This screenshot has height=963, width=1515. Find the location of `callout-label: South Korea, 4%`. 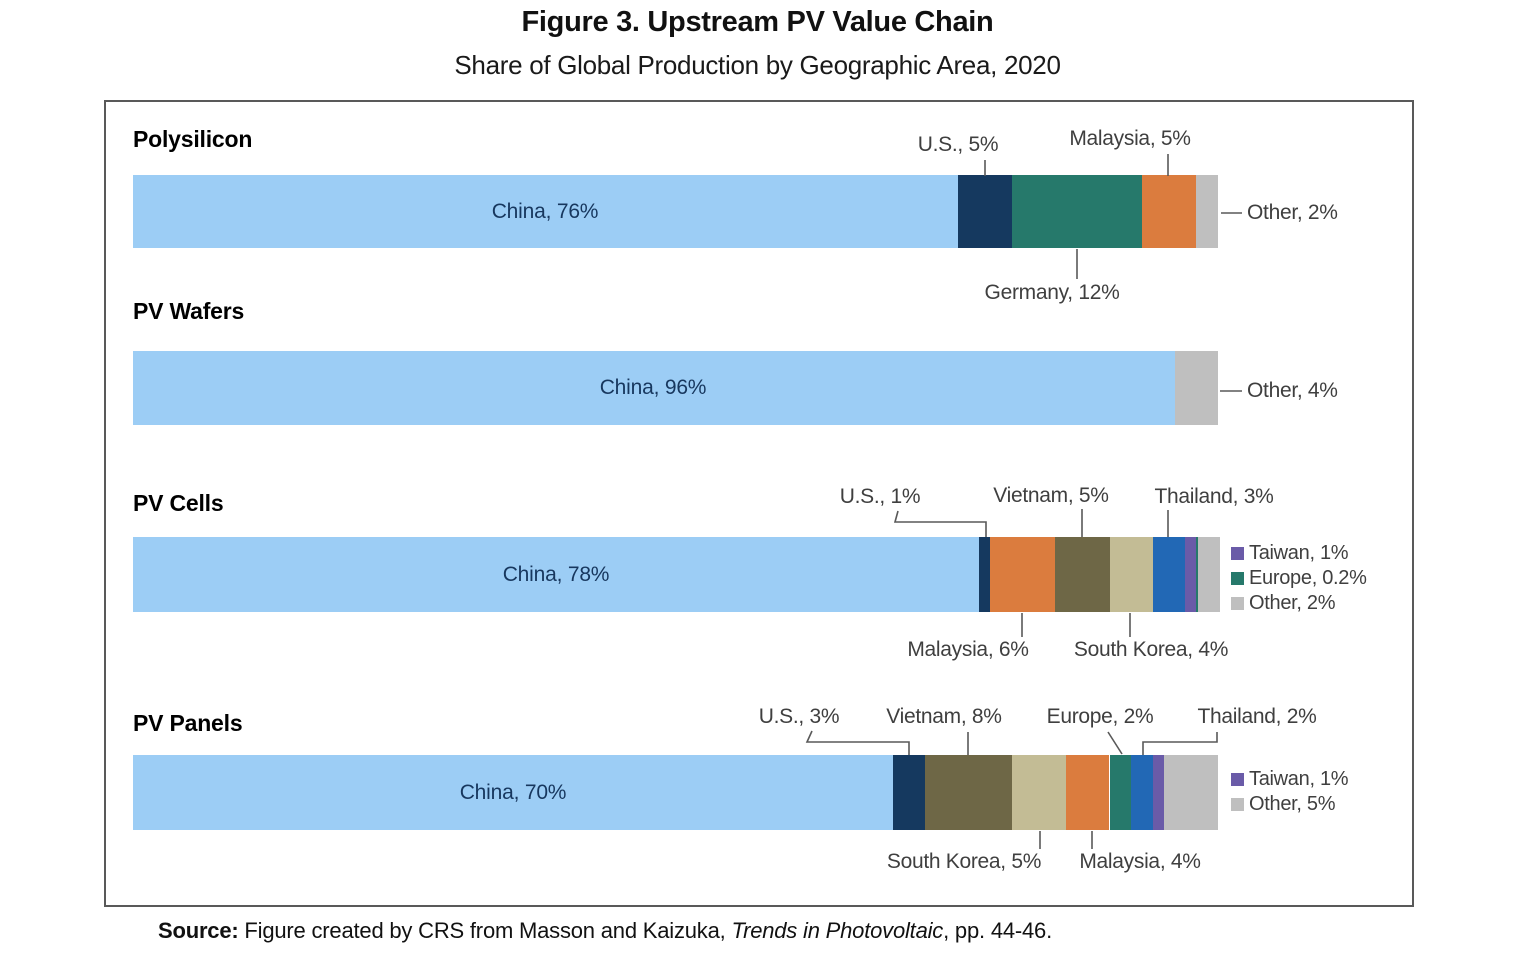

callout-label: South Korea, 4% is located at coordinates (1151, 649).